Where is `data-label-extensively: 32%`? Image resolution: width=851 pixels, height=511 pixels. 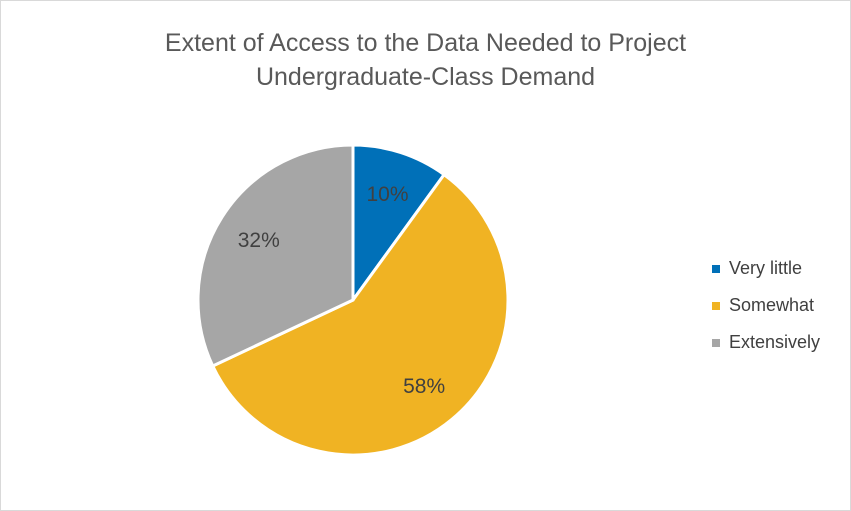
data-label-extensively: 32% is located at coordinates (259, 240).